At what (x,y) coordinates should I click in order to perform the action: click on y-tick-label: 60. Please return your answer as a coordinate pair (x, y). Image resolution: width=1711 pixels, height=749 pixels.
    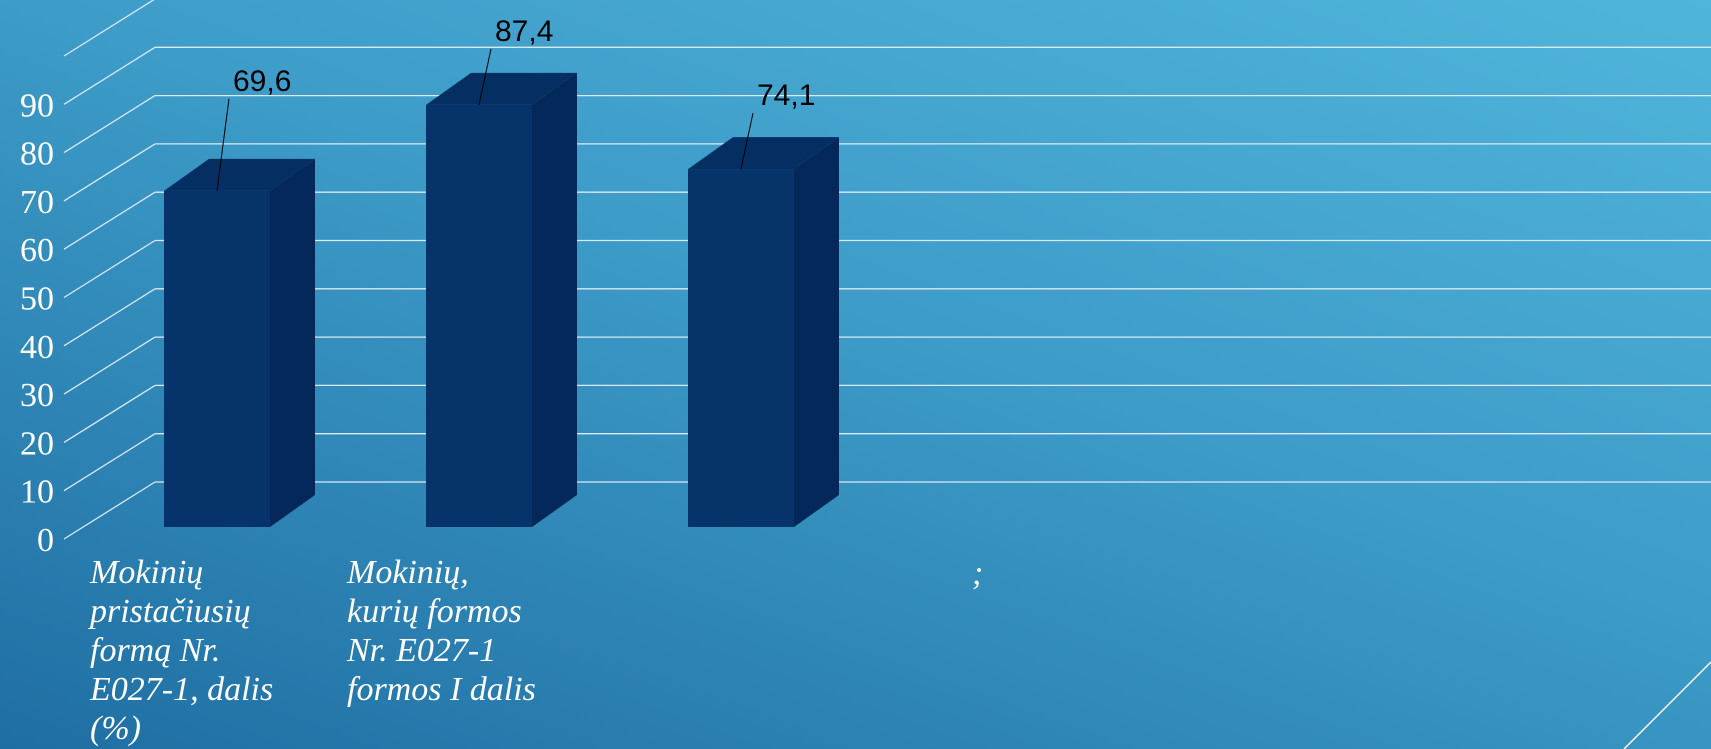
    Looking at the image, I should click on (37, 250).